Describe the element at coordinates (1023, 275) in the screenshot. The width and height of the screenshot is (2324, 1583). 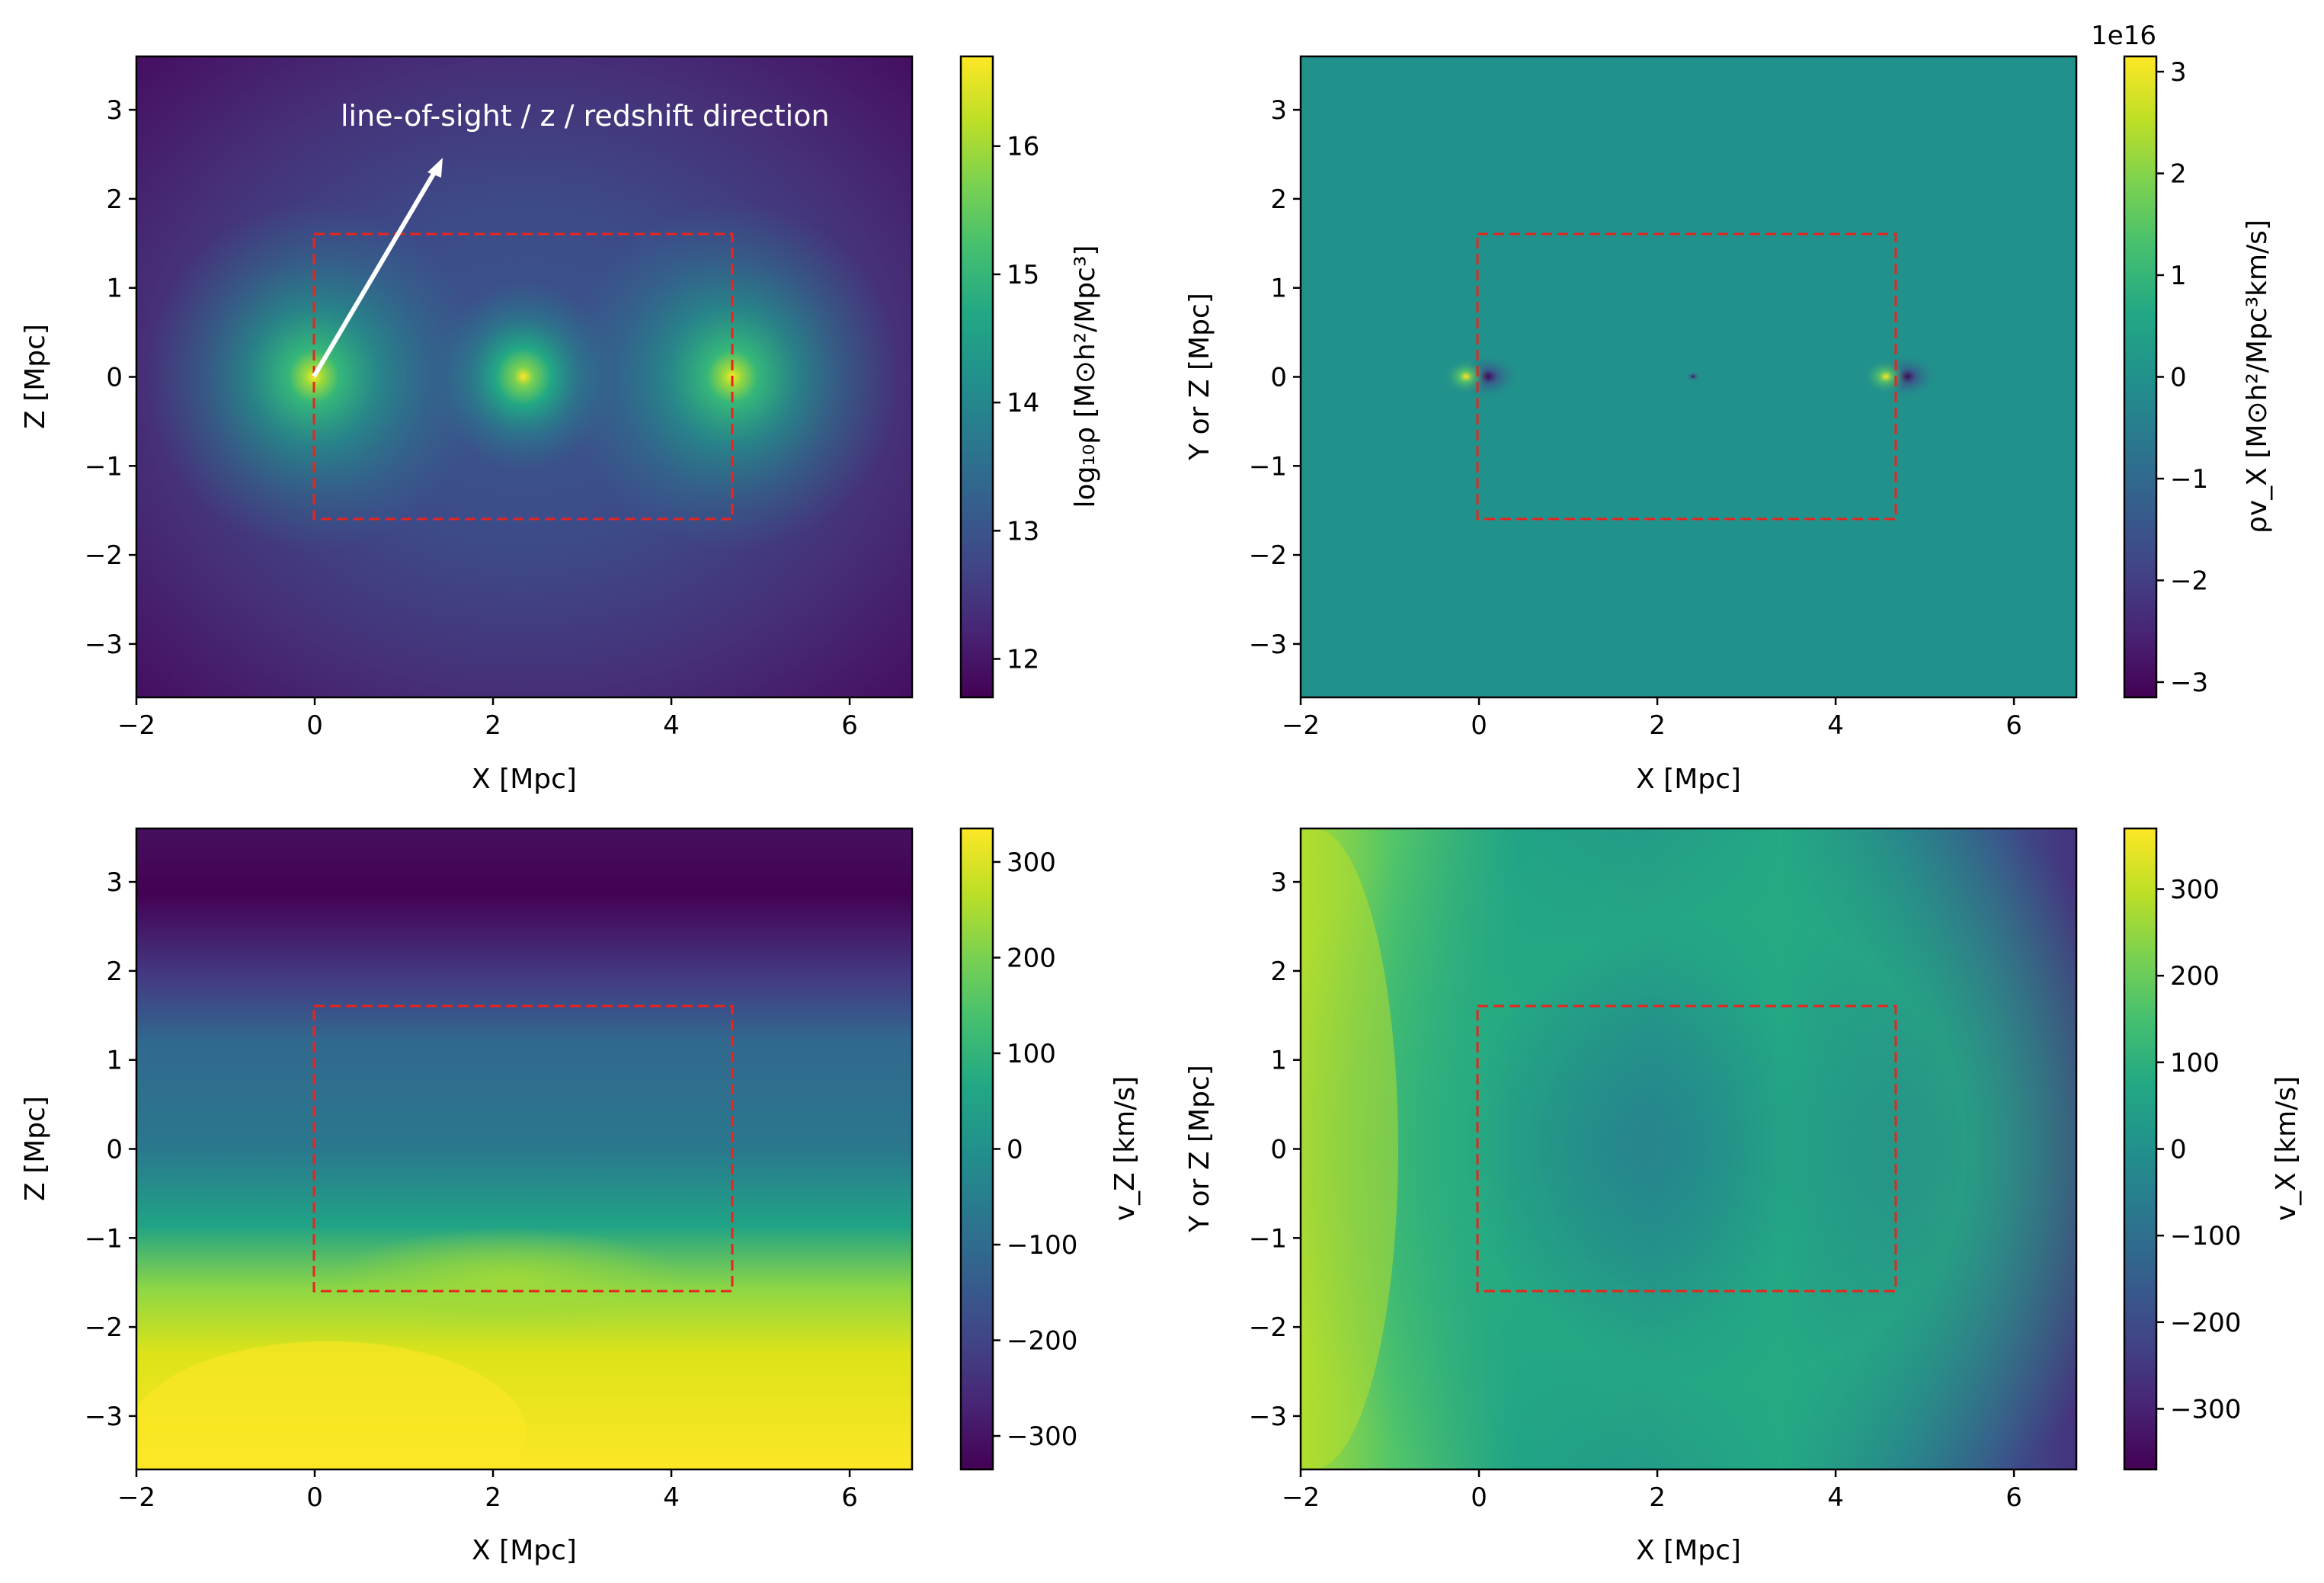
I see `colorbar-tick-label: 15` at that location.